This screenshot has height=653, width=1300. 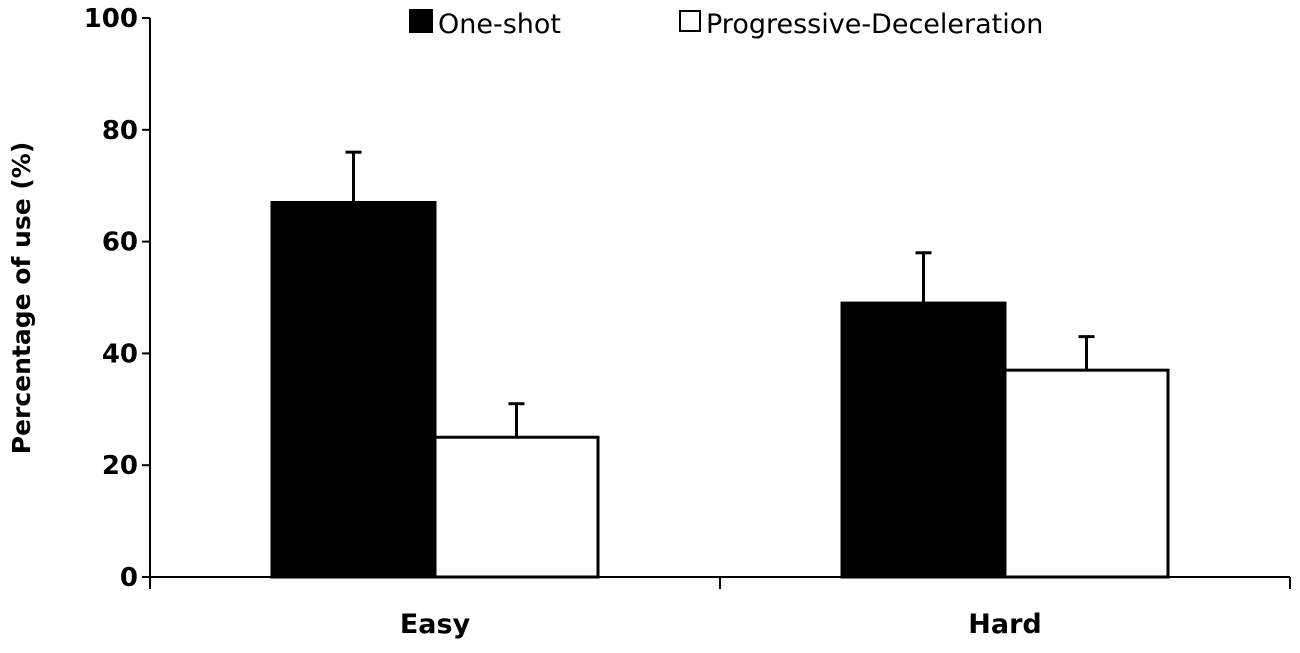 What do you see at coordinates (129, 578) in the screenshot?
I see `y-tick-label: 0` at bounding box center [129, 578].